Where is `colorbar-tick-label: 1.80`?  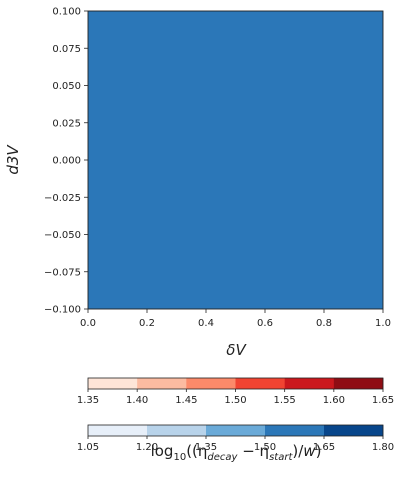 colorbar-tick-label: 1.80 is located at coordinates (383, 447).